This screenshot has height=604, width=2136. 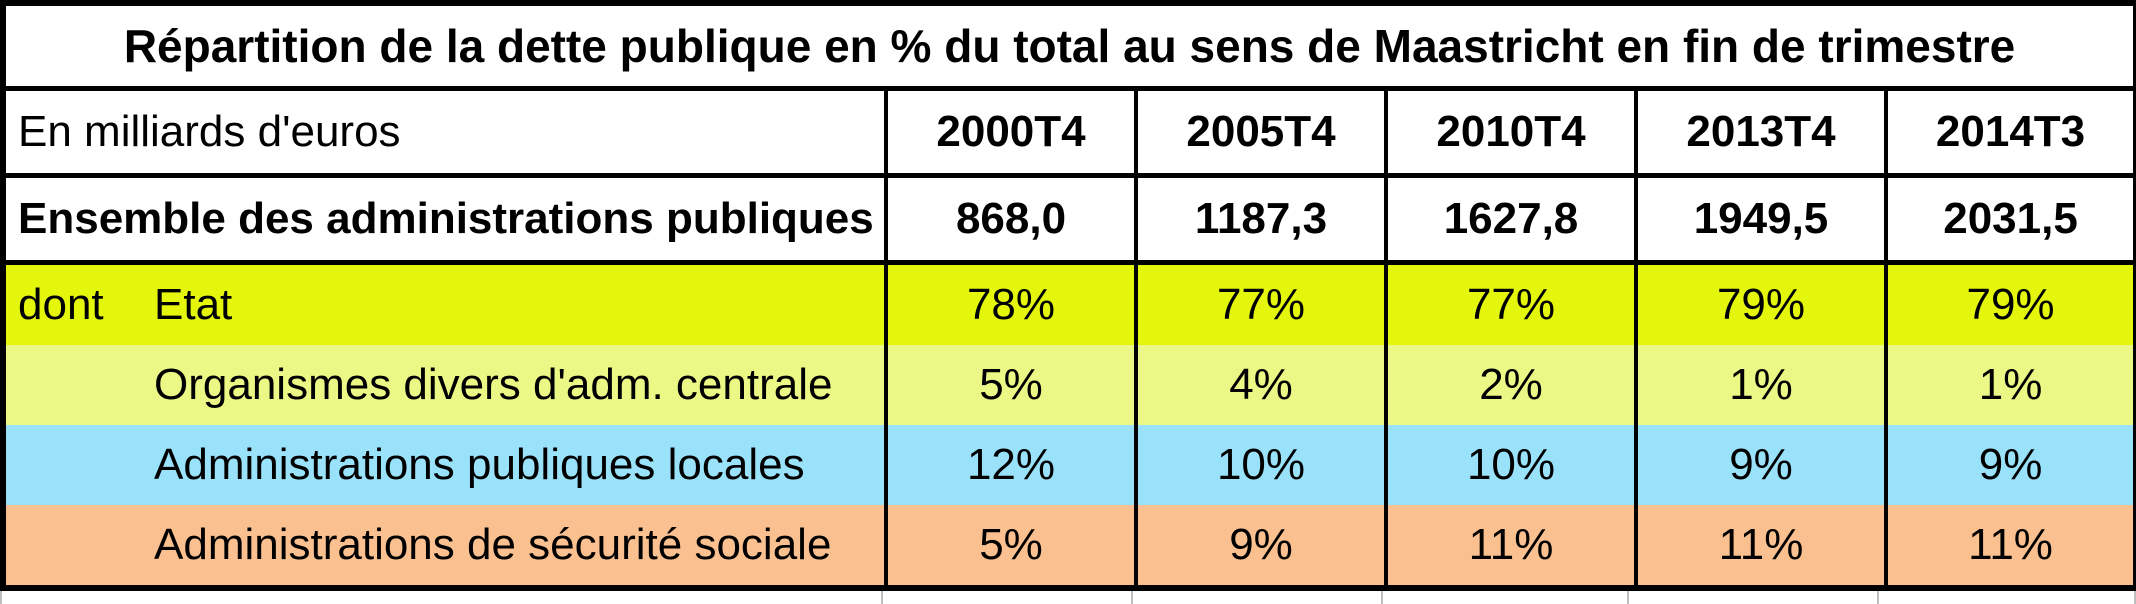 What do you see at coordinates (493, 384) in the screenshot?
I see `row-label: Organismes divers d'adm. centrale` at bounding box center [493, 384].